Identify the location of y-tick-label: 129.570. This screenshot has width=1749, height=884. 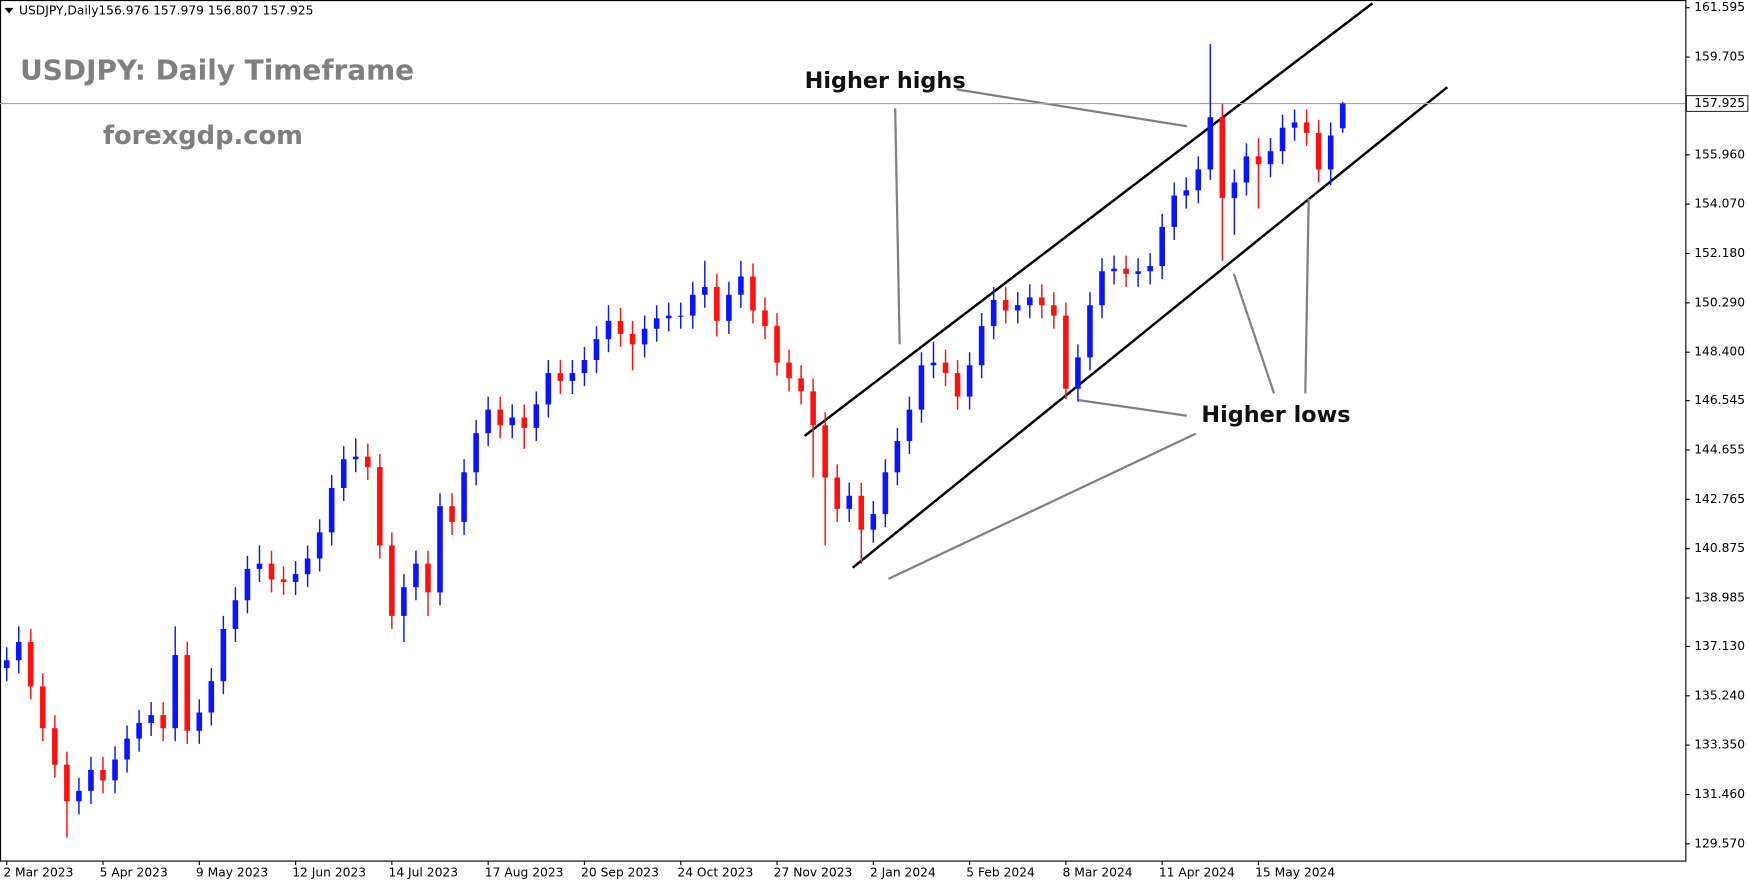
(1719, 843).